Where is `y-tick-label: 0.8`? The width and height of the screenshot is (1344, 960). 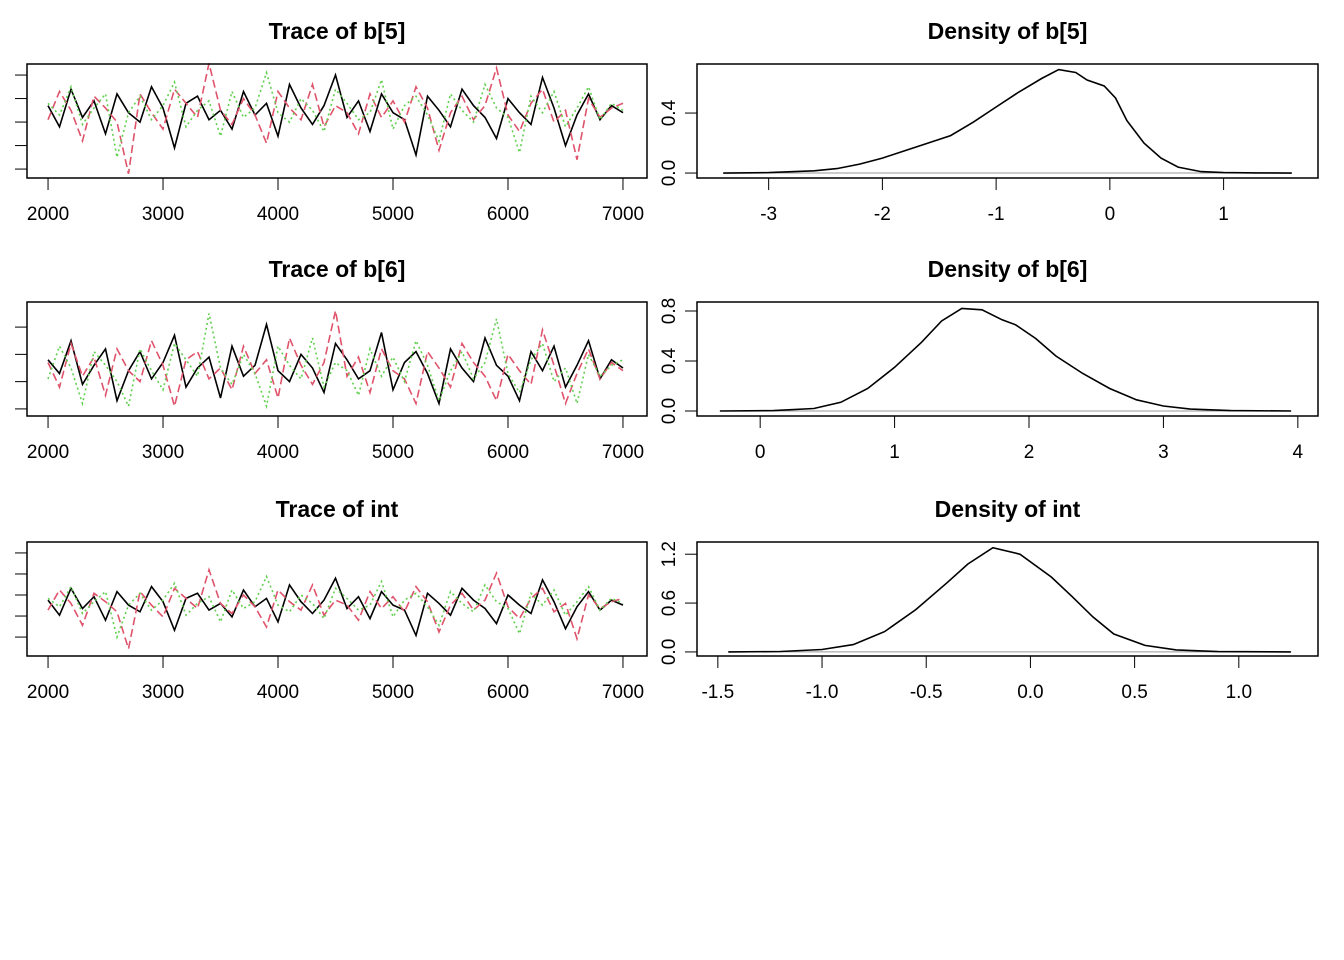 y-tick-label: 0.8 is located at coordinates (669, 311).